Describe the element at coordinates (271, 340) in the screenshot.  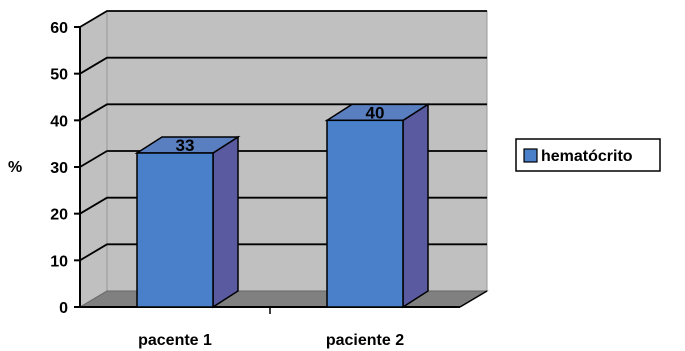
I see `category-labels: pacente 1 paciente 2` at that location.